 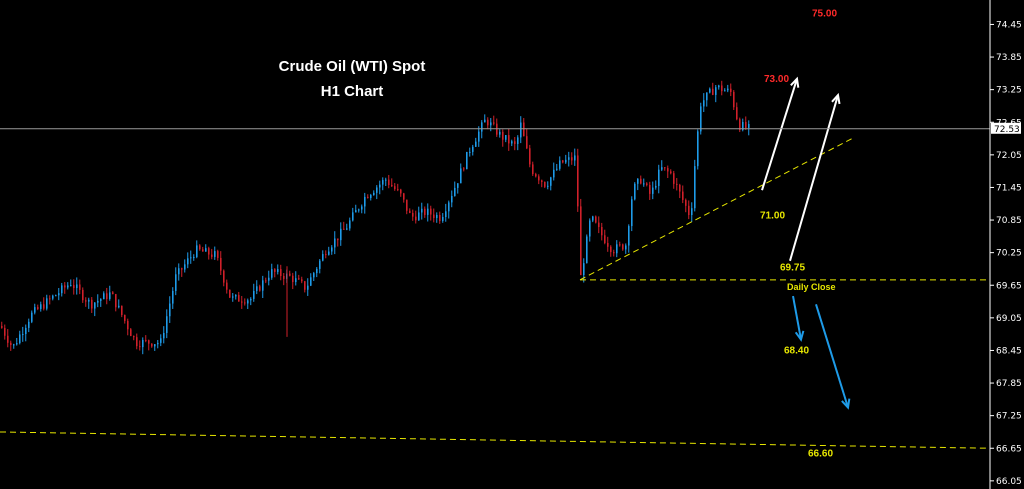 What do you see at coordinates (824, 14) in the screenshot?
I see `level-annotation: 75.00` at bounding box center [824, 14].